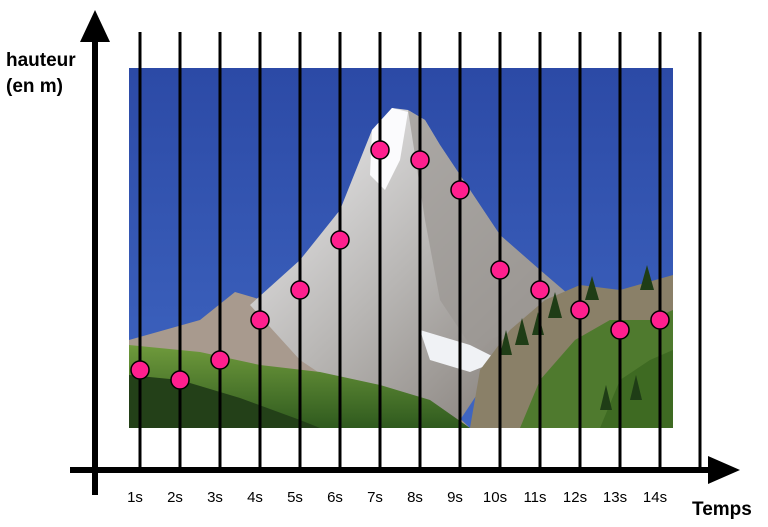  I want to click on x-tick-label: 4s, so click(255, 497).